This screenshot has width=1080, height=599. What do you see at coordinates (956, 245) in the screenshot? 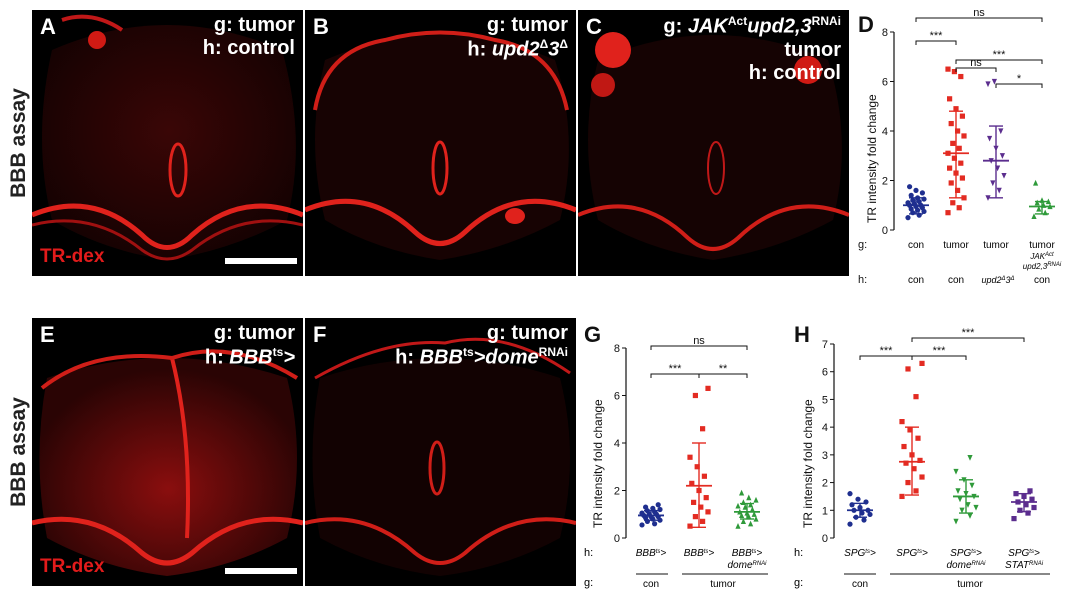
I see `chart-d-g-tumor-1: tumor` at bounding box center [956, 245].